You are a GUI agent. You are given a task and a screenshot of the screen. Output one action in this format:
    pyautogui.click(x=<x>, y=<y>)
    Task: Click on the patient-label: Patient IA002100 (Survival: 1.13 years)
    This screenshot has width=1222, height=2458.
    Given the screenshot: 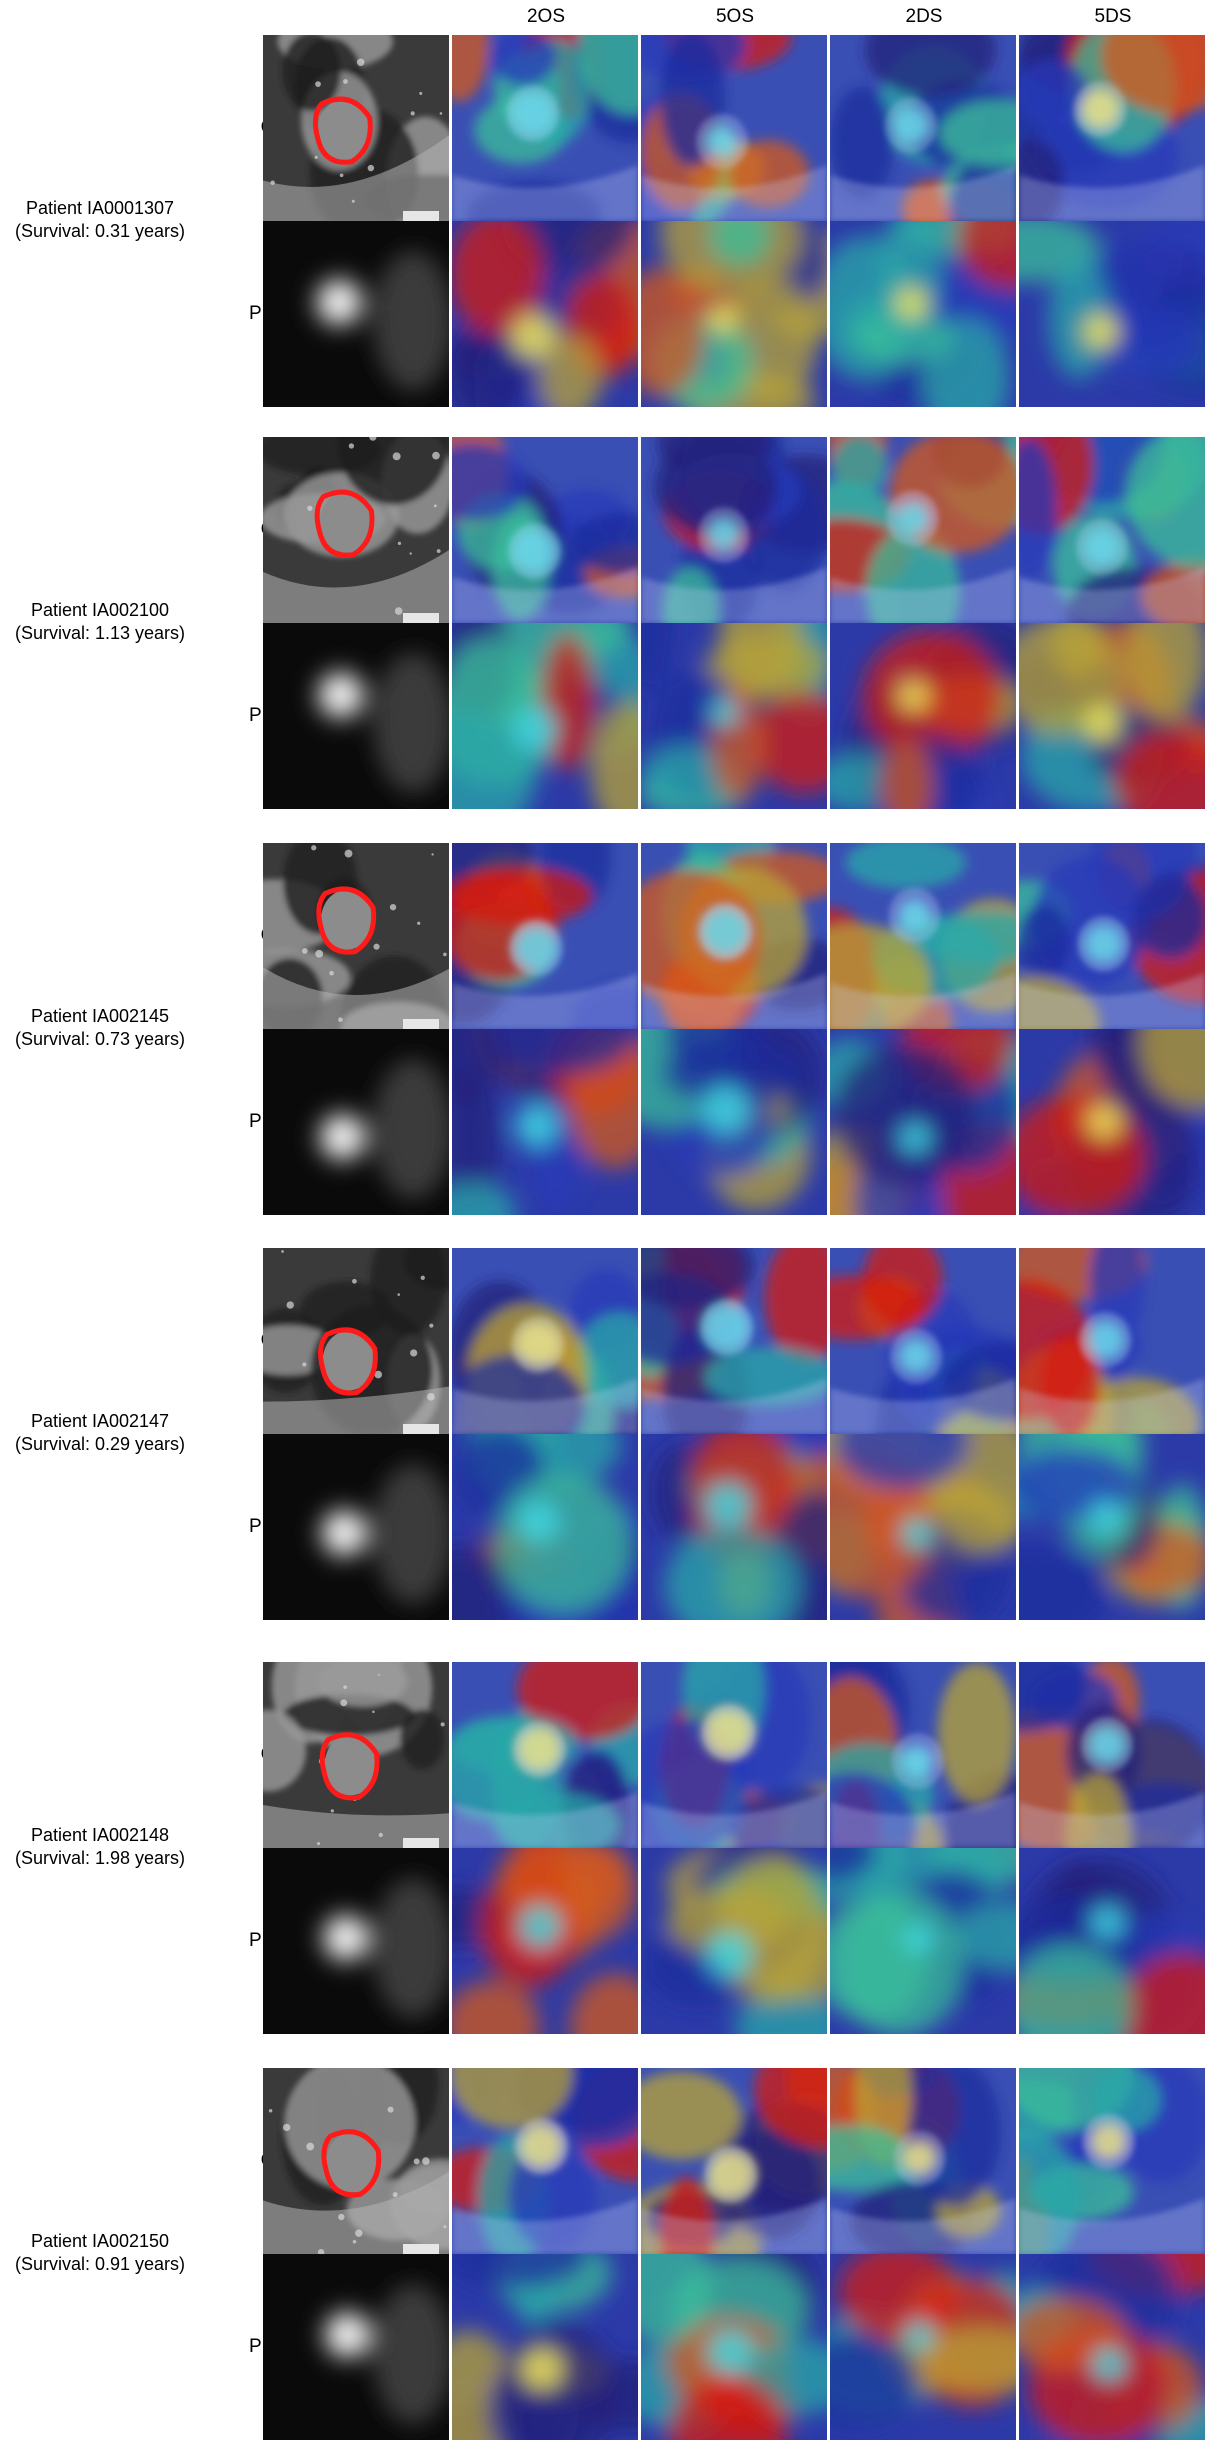 What is the action you would take?
    pyautogui.click(x=100, y=622)
    